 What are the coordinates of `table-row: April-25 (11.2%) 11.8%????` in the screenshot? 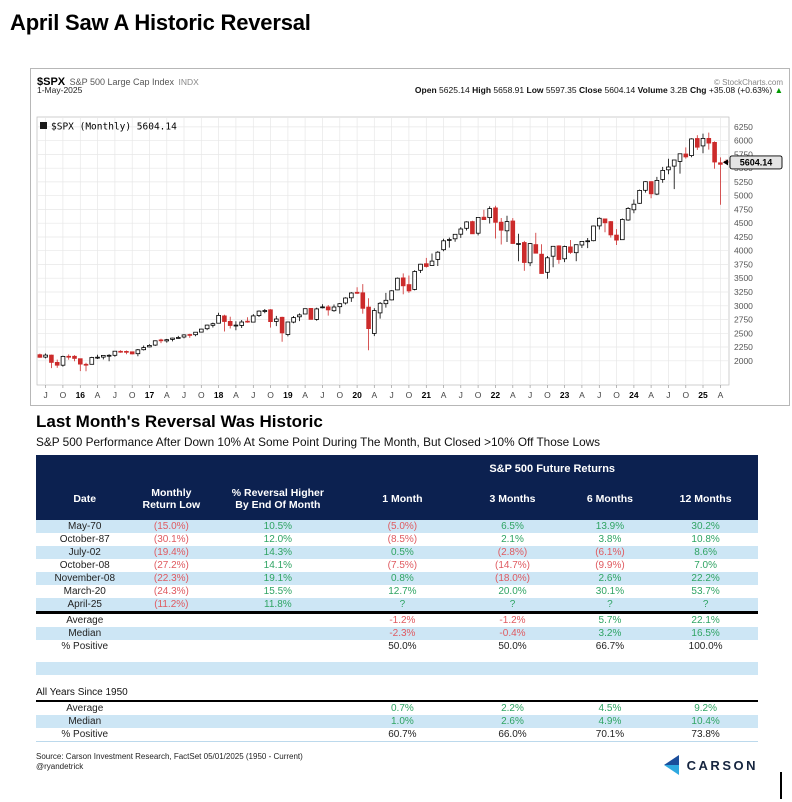 It's located at (397, 606).